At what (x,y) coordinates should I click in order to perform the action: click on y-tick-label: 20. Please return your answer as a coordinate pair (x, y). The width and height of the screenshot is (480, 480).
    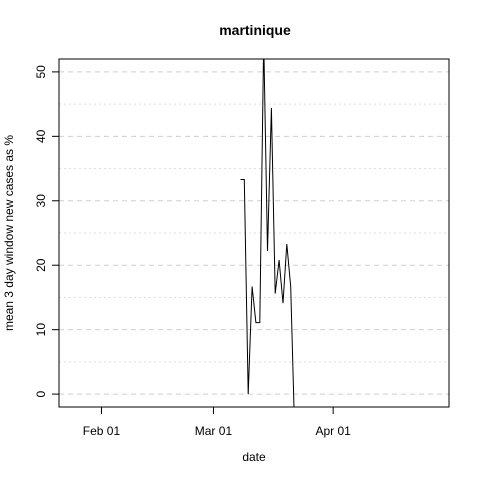
    Looking at the image, I should click on (41, 265).